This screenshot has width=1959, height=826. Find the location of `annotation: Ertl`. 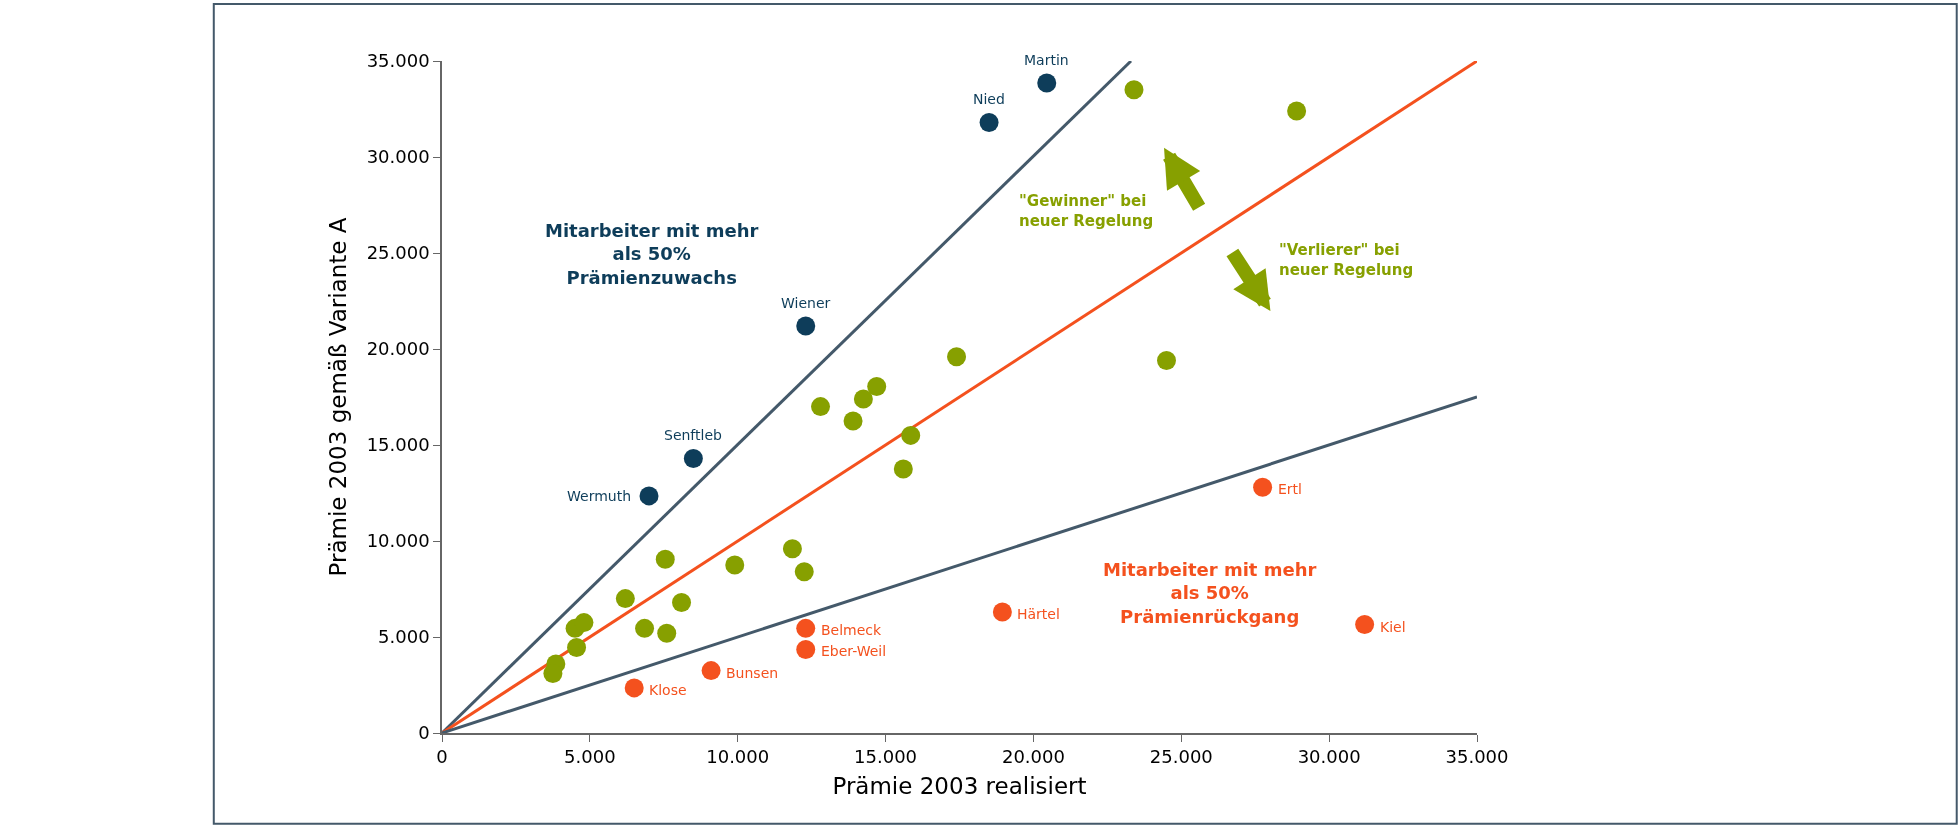

annotation: Ertl is located at coordinates (1290, 489).